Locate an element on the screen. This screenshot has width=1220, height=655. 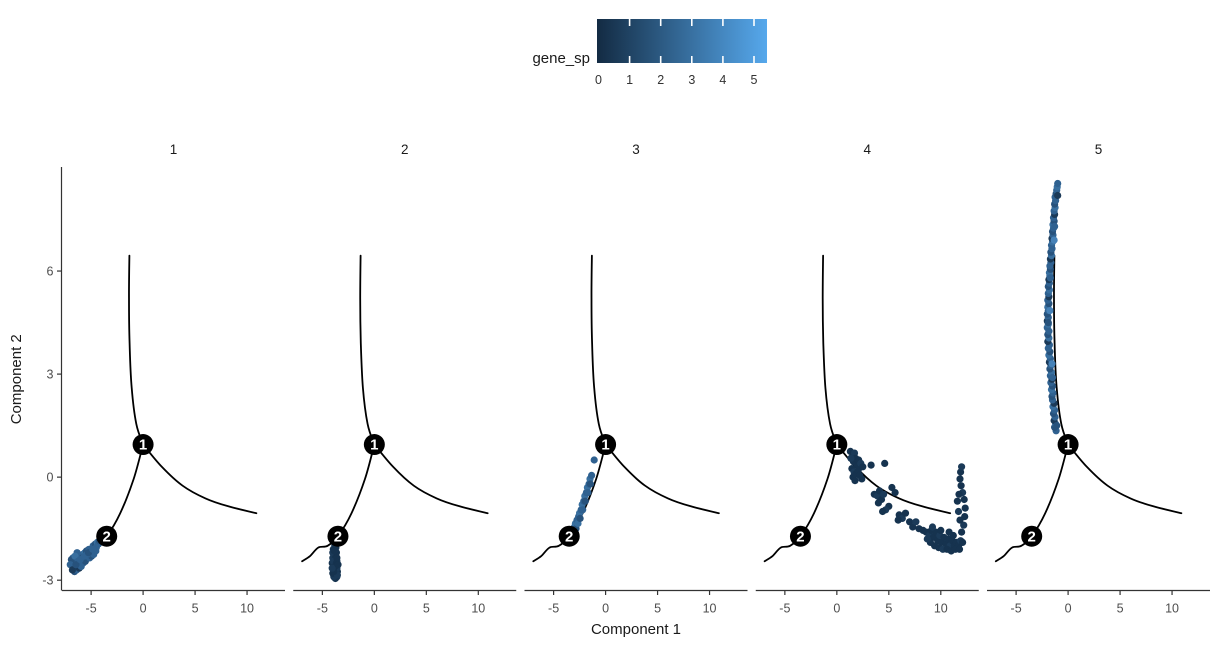
legend-tick-label: 2 is located at coordinates (660, 80).